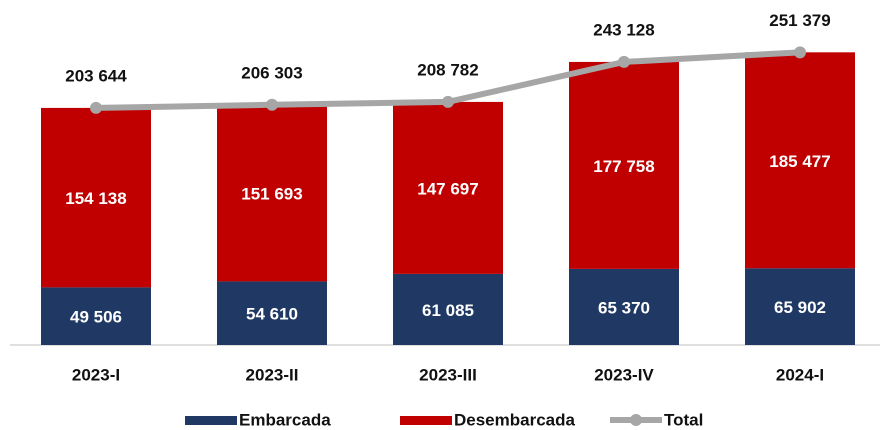 The width and height of the screenshot is (896, 430). Describe the element at coordinates (683, 419) in the screenshot. I see `legend-label: Total` at that location.